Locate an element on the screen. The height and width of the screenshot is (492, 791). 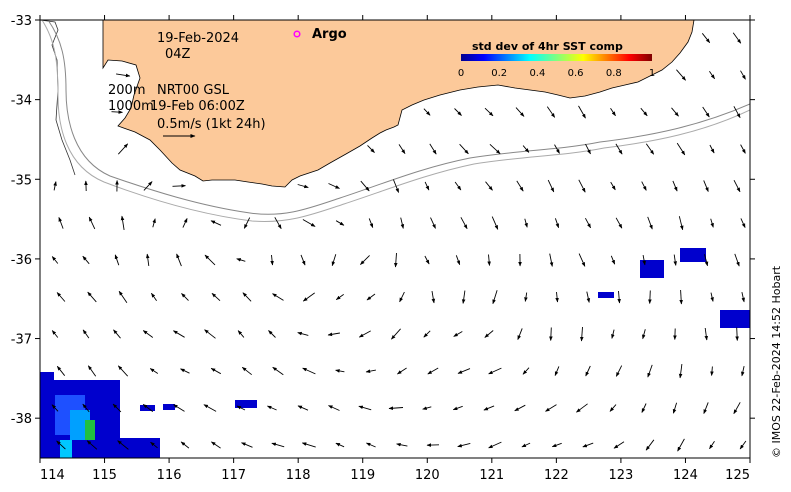
product-label: NRT00 GSL is located at coordinates (193, 90).